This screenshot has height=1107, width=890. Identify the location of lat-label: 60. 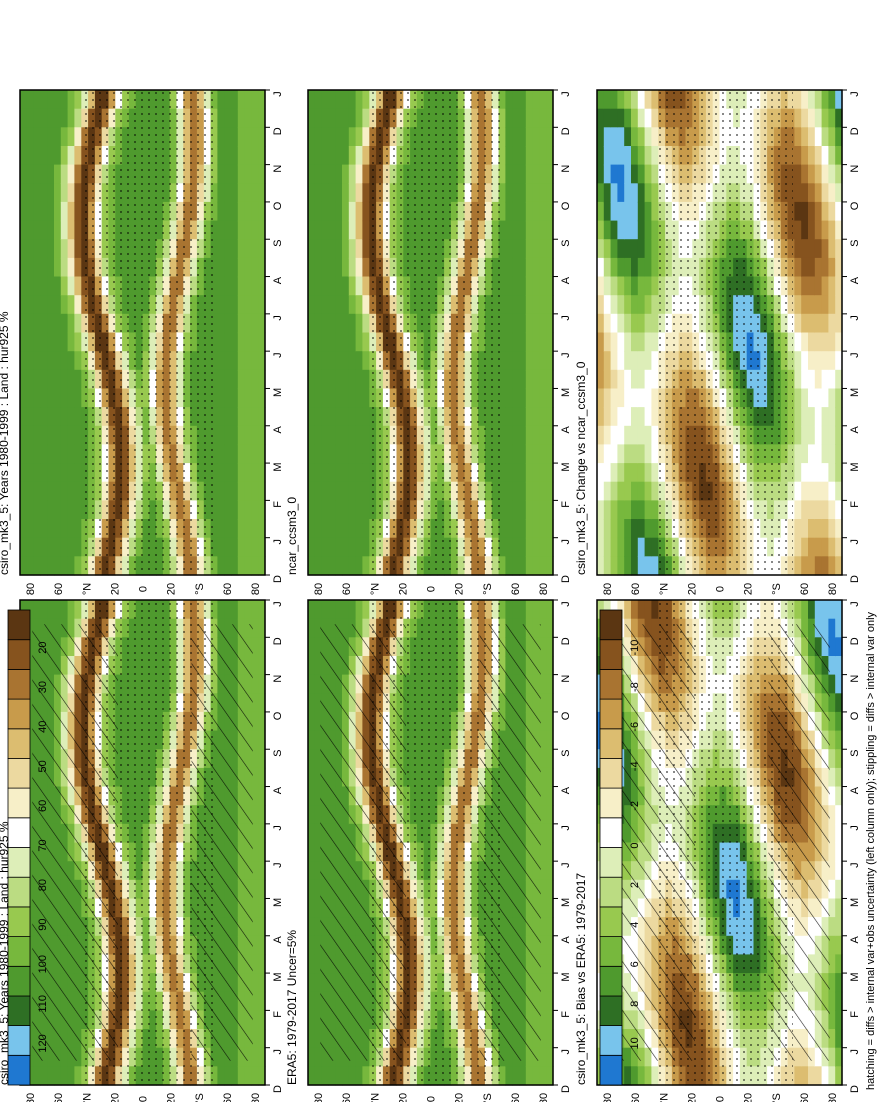
(228, 589).